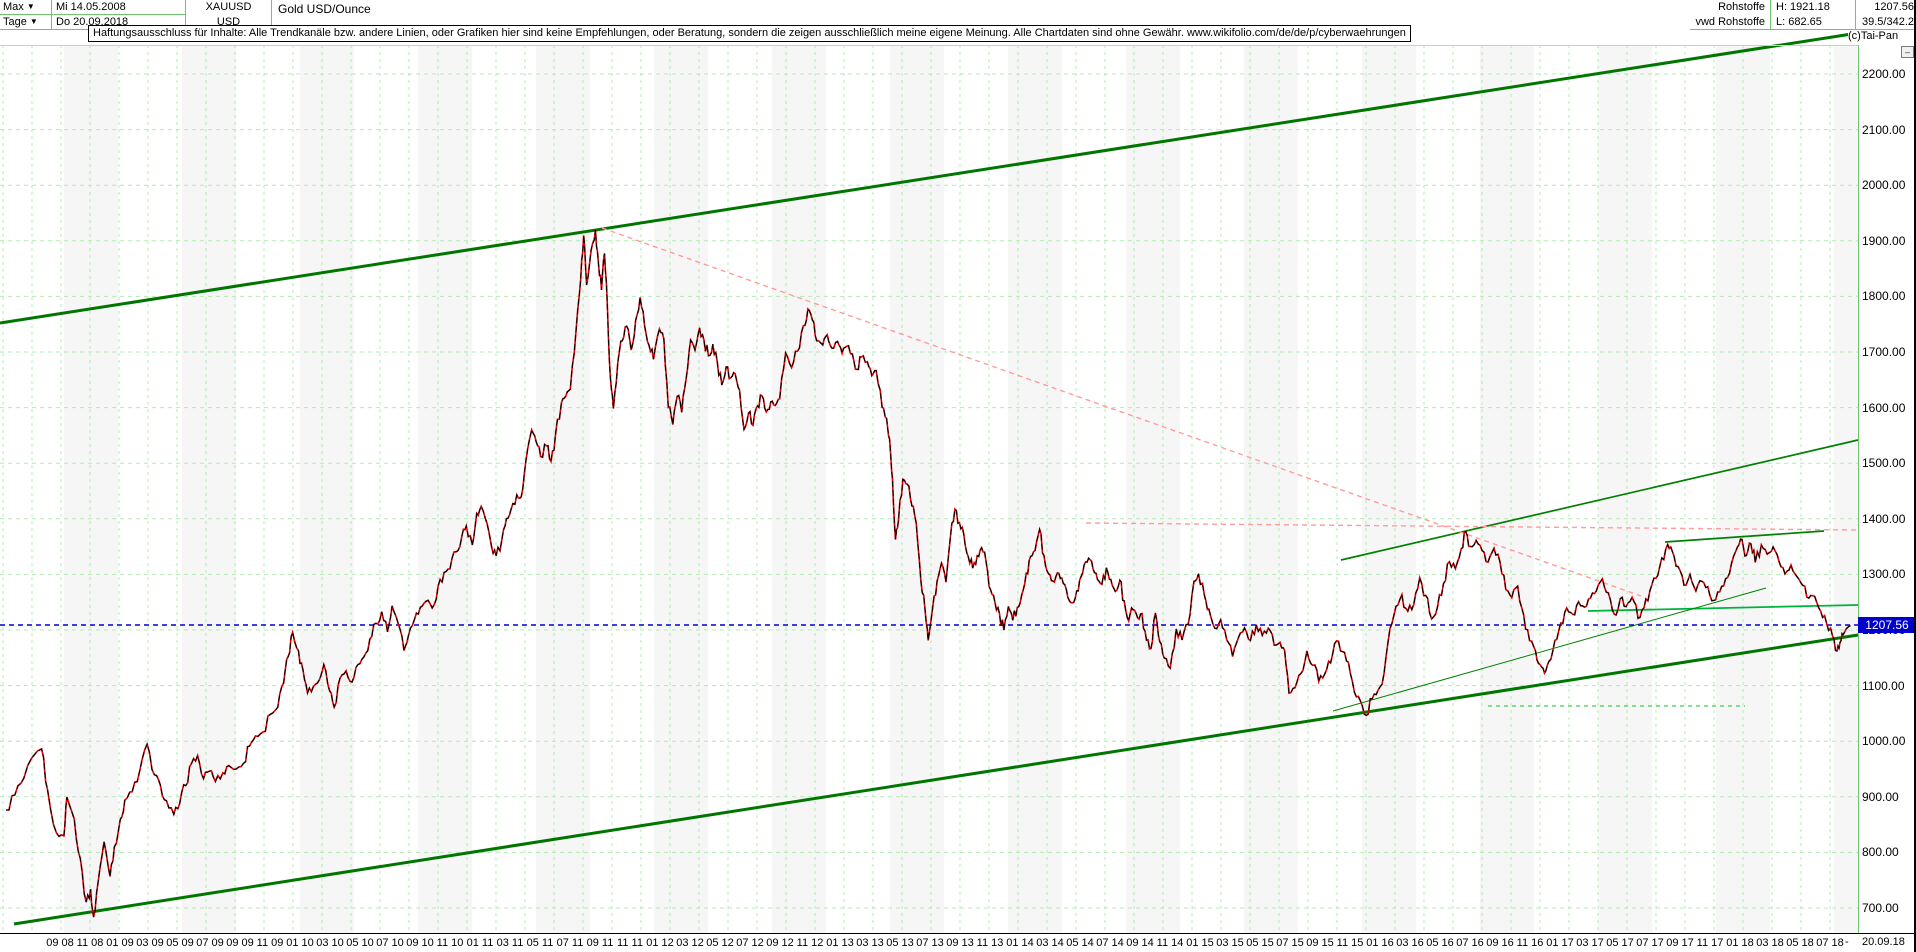 The image size is (1916, 952). What do you see at coordinates (1884, 185) in the screenshot?
I see `y-tick-label: 2000.00` at bounding box center [1884, 185].